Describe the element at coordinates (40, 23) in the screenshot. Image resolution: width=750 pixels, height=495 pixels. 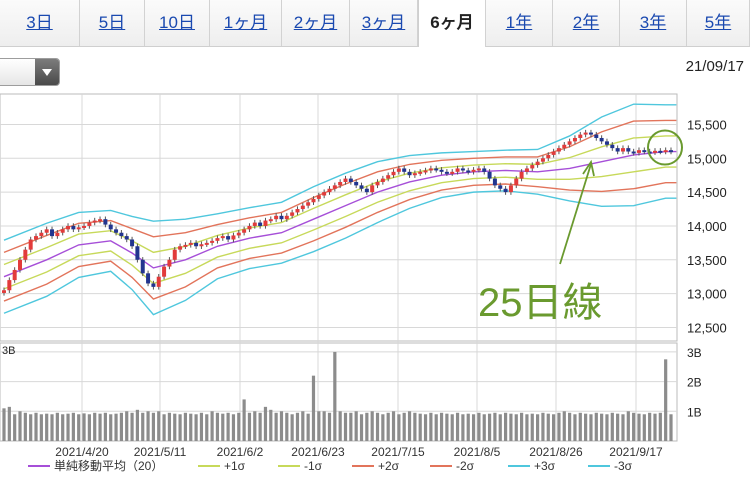
I see `tab-3-days: 3日` at that location.